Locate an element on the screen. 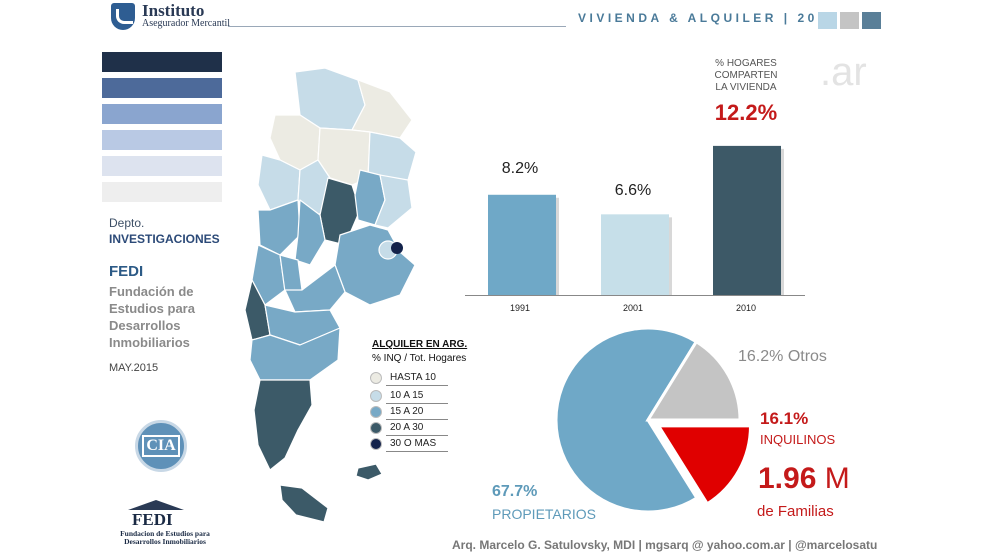  bar-category-label: 2010 is located at coordinates (746, 308).